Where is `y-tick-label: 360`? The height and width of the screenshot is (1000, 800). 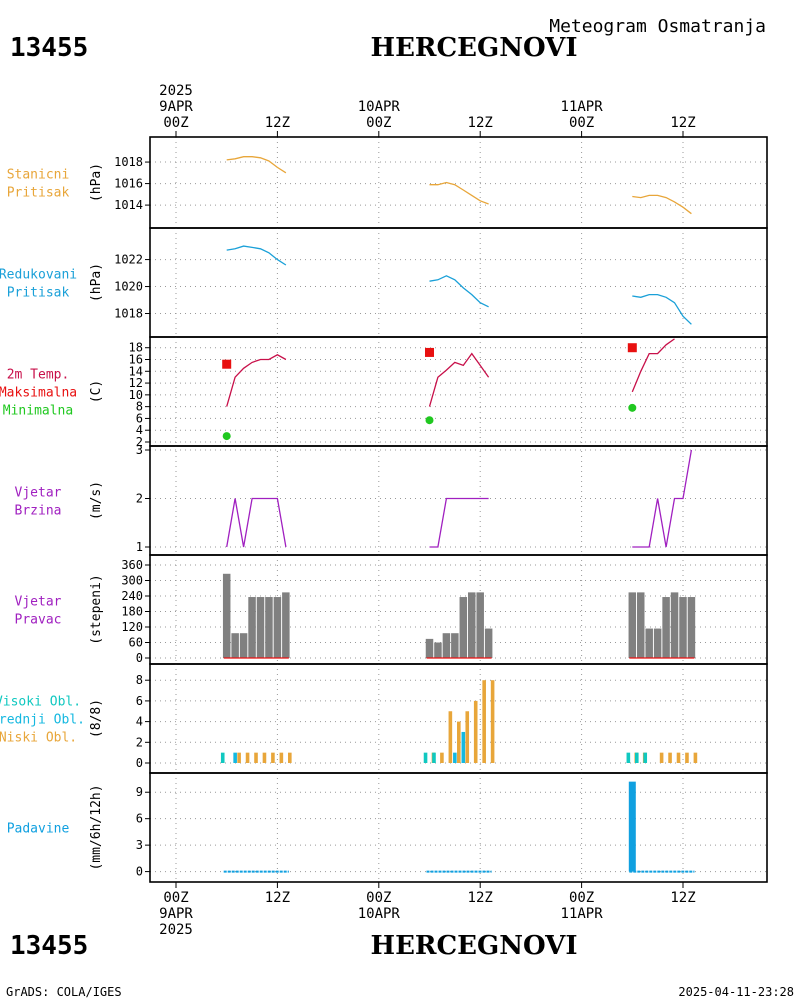
y-tick-label: 360 is located at coordinates (132, 565).